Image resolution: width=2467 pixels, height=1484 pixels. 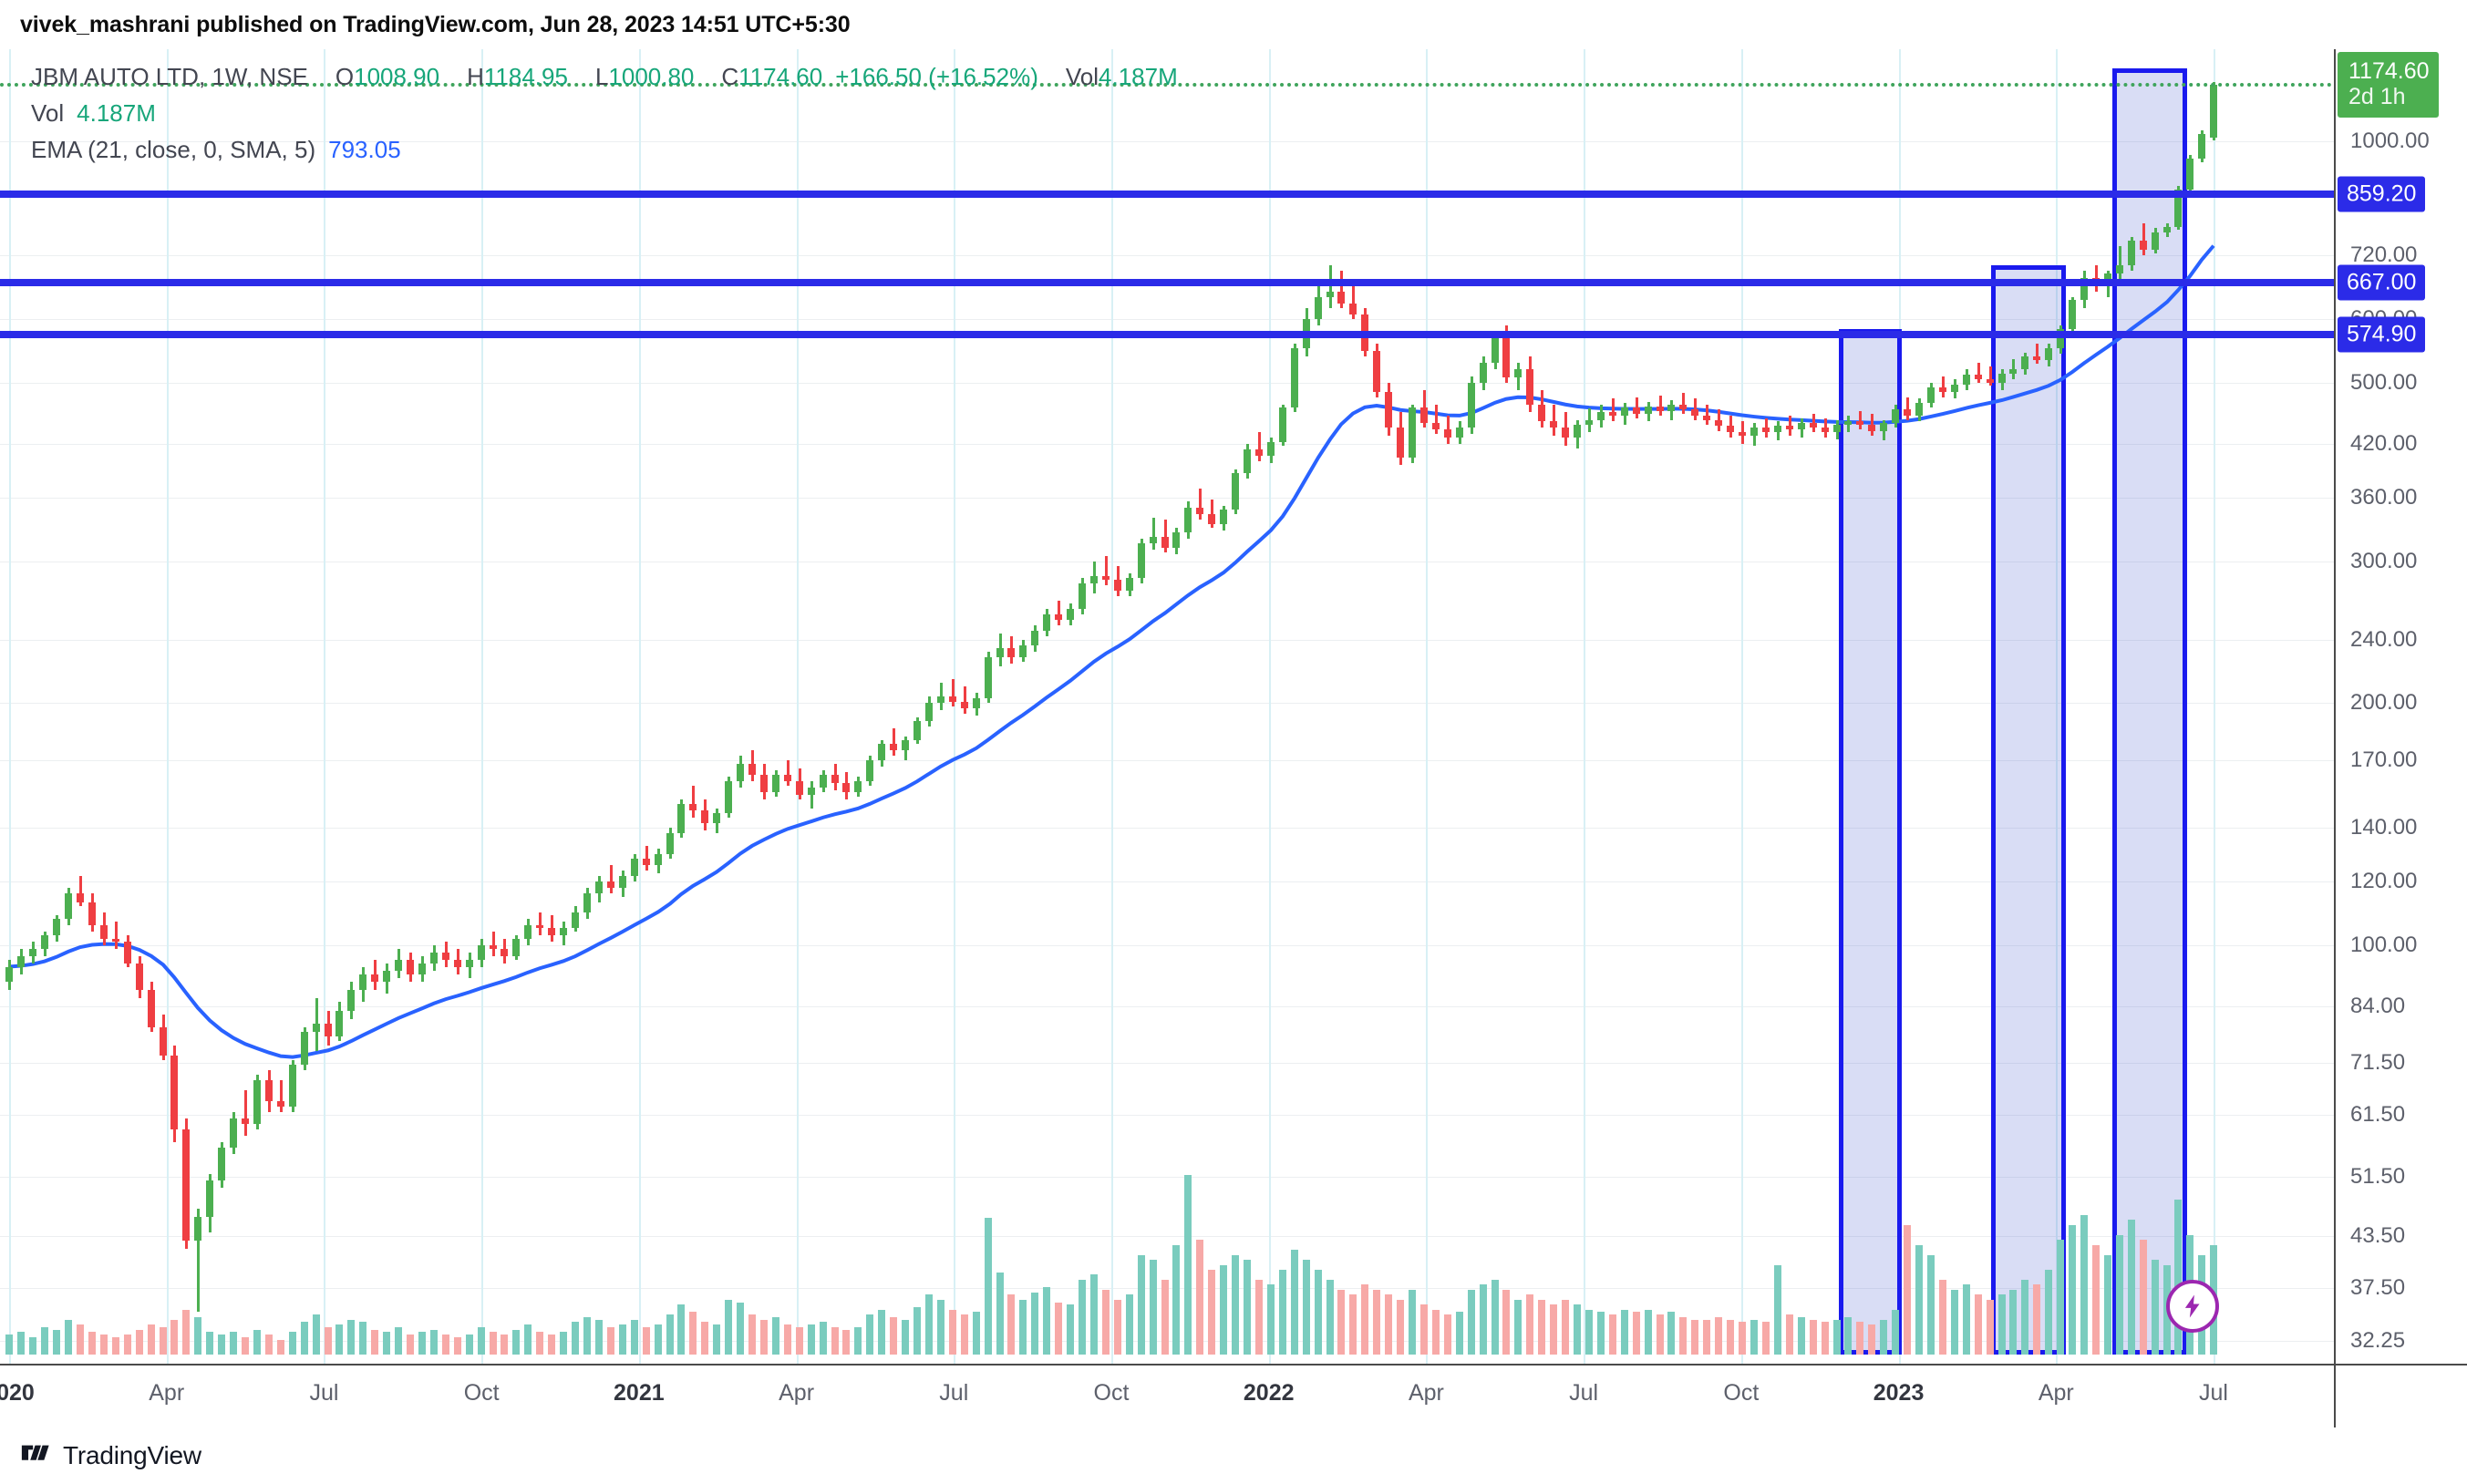 What do you see at coordinates (2384, 759) in the screenshot?
I see `price-axis-tick: 170.00` at bounding box center [2384, 759].